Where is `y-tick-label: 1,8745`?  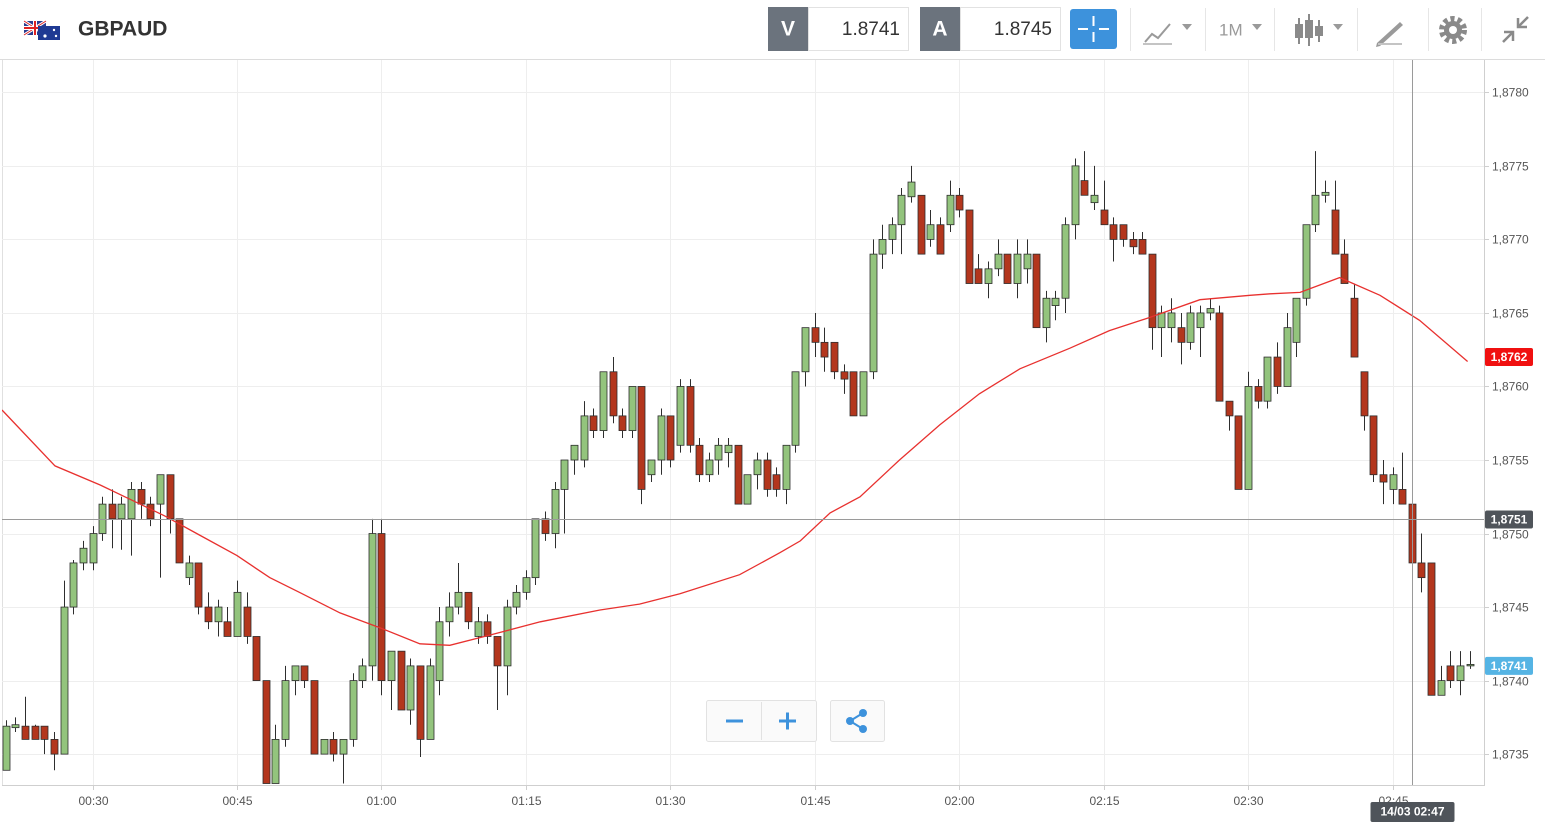 y-tick-label: 1,8745 is located at coordinates (1510, 608).